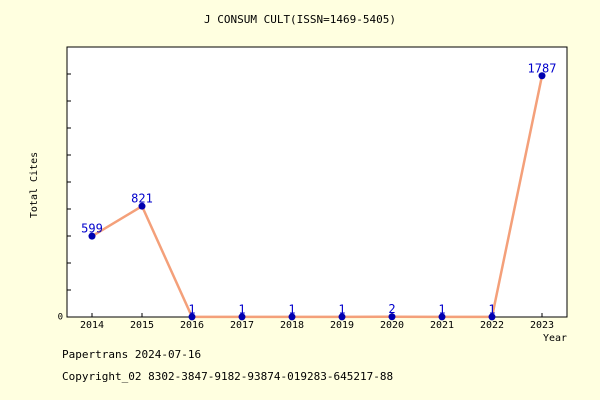 This screenshot has width=600, height=400. Describe the element at coordinates (131, 354) in the screenshot. I see `footer-text: Papertrans 2024-07-16` at that location.